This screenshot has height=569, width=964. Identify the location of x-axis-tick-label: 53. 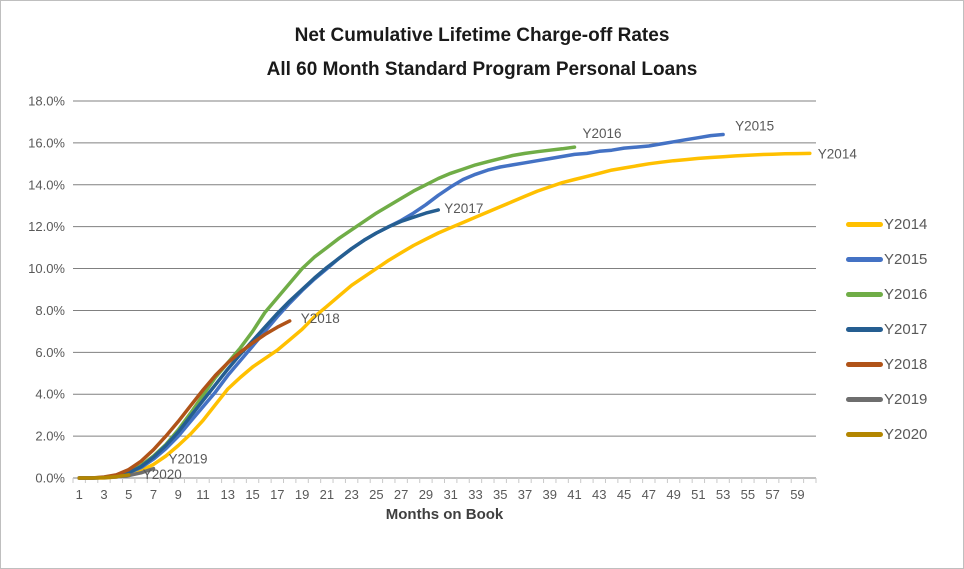
(723, 494).